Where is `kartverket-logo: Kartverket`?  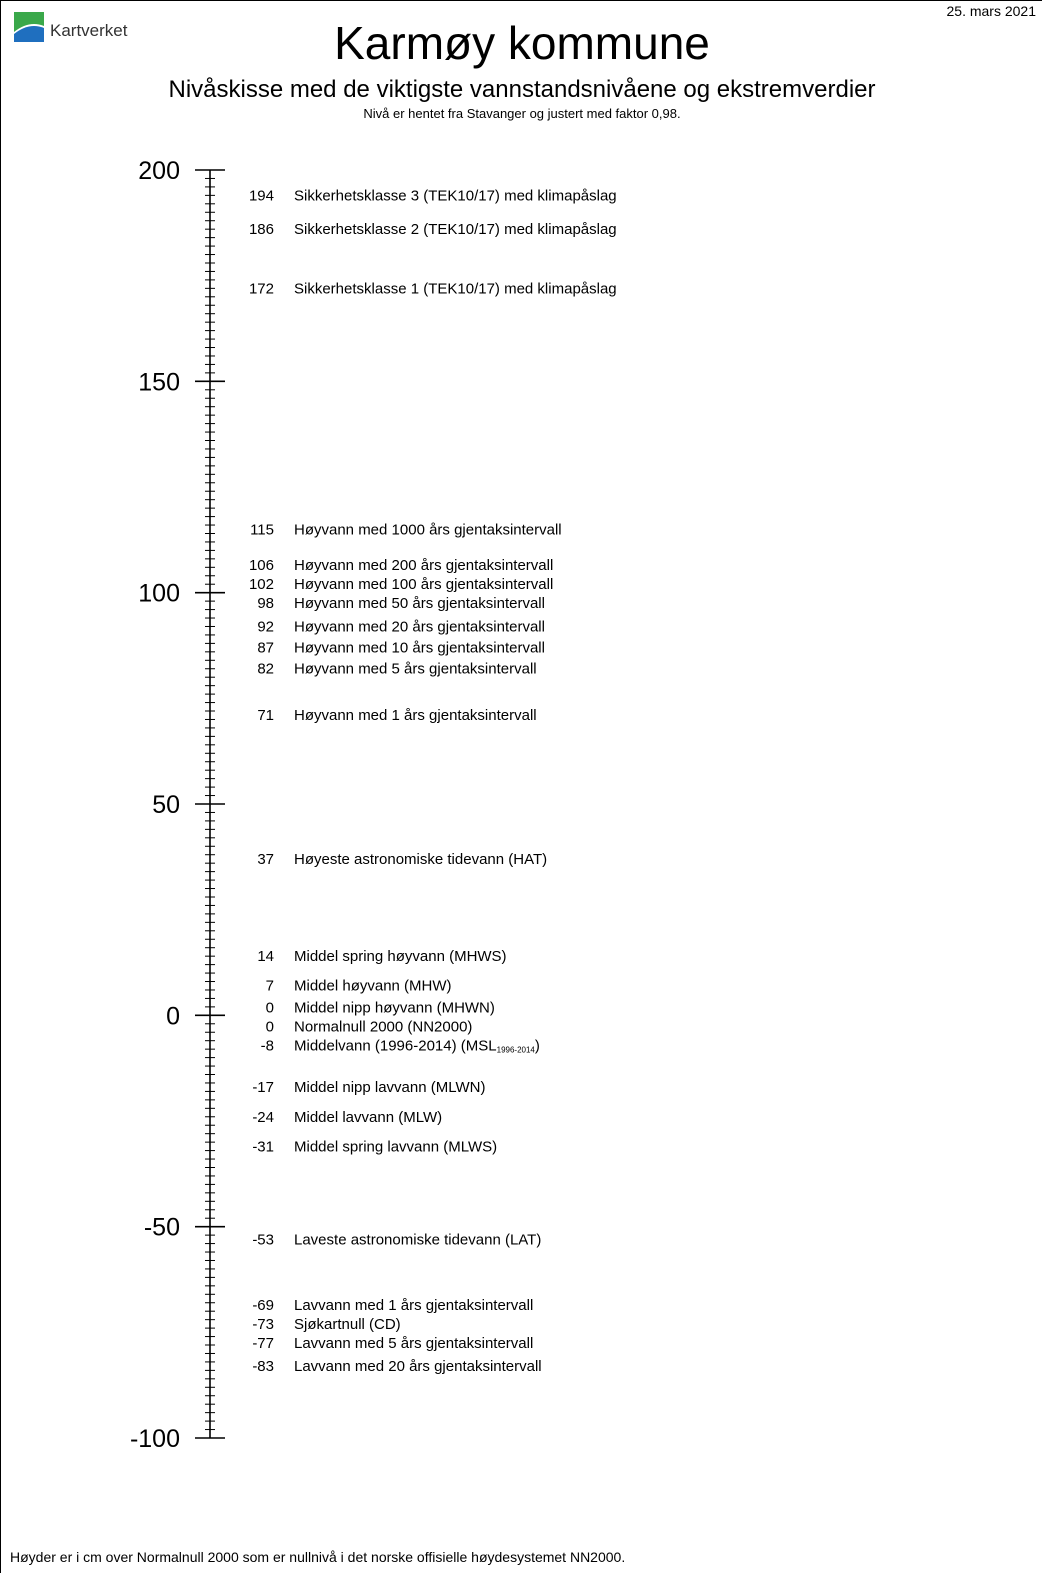
kartverket-logo: Kartverket is located at coordinates (70, 27).